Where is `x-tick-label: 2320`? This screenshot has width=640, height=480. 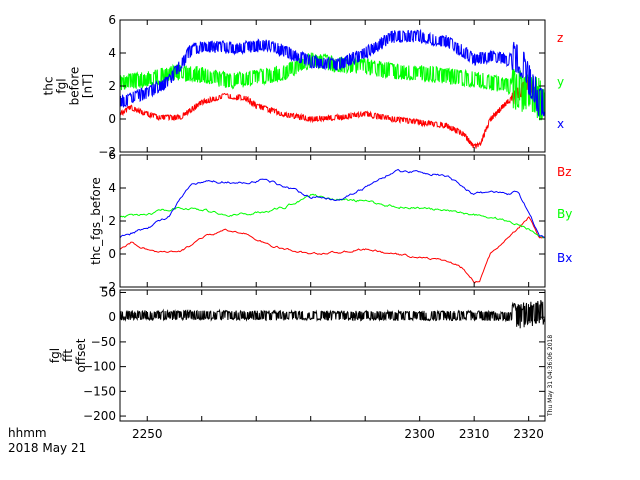
x-tick-label: 2320 is located at coordinates (528, 434).